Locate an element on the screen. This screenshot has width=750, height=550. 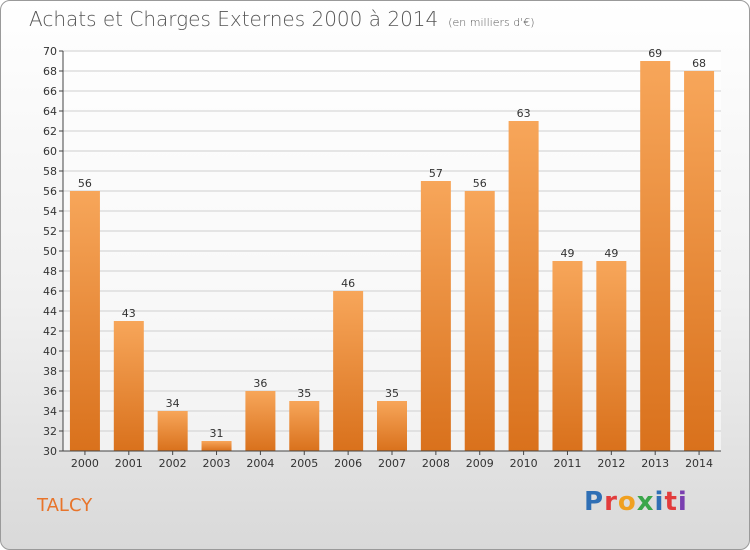
bar-value-label: 69 is located at coordinates (655, 53).